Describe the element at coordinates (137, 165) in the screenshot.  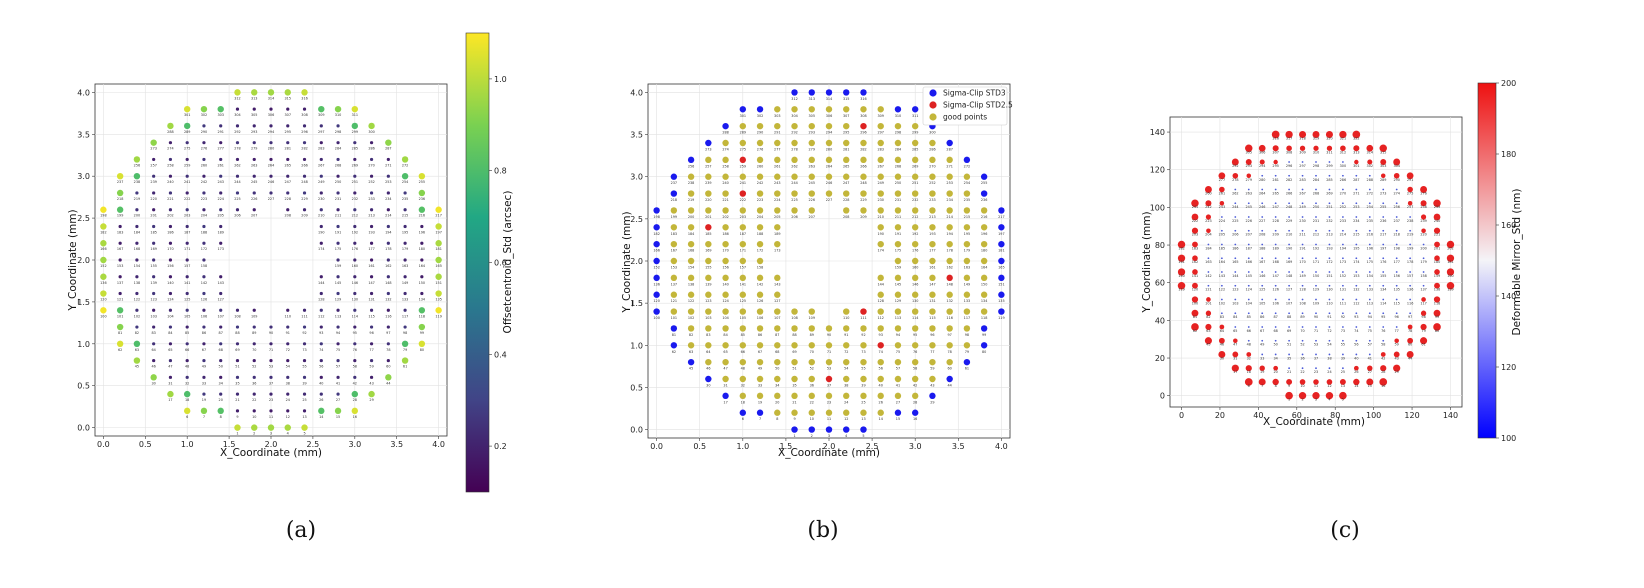
I see `point-label: 256` at that location.